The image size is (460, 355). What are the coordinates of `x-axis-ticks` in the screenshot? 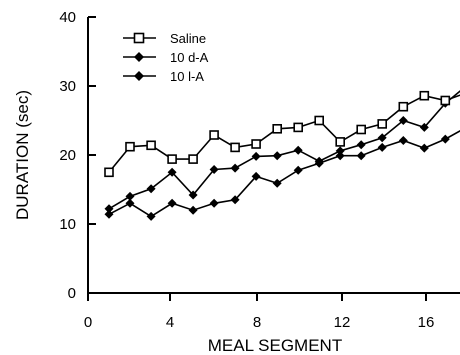 It's located at (257, 297).